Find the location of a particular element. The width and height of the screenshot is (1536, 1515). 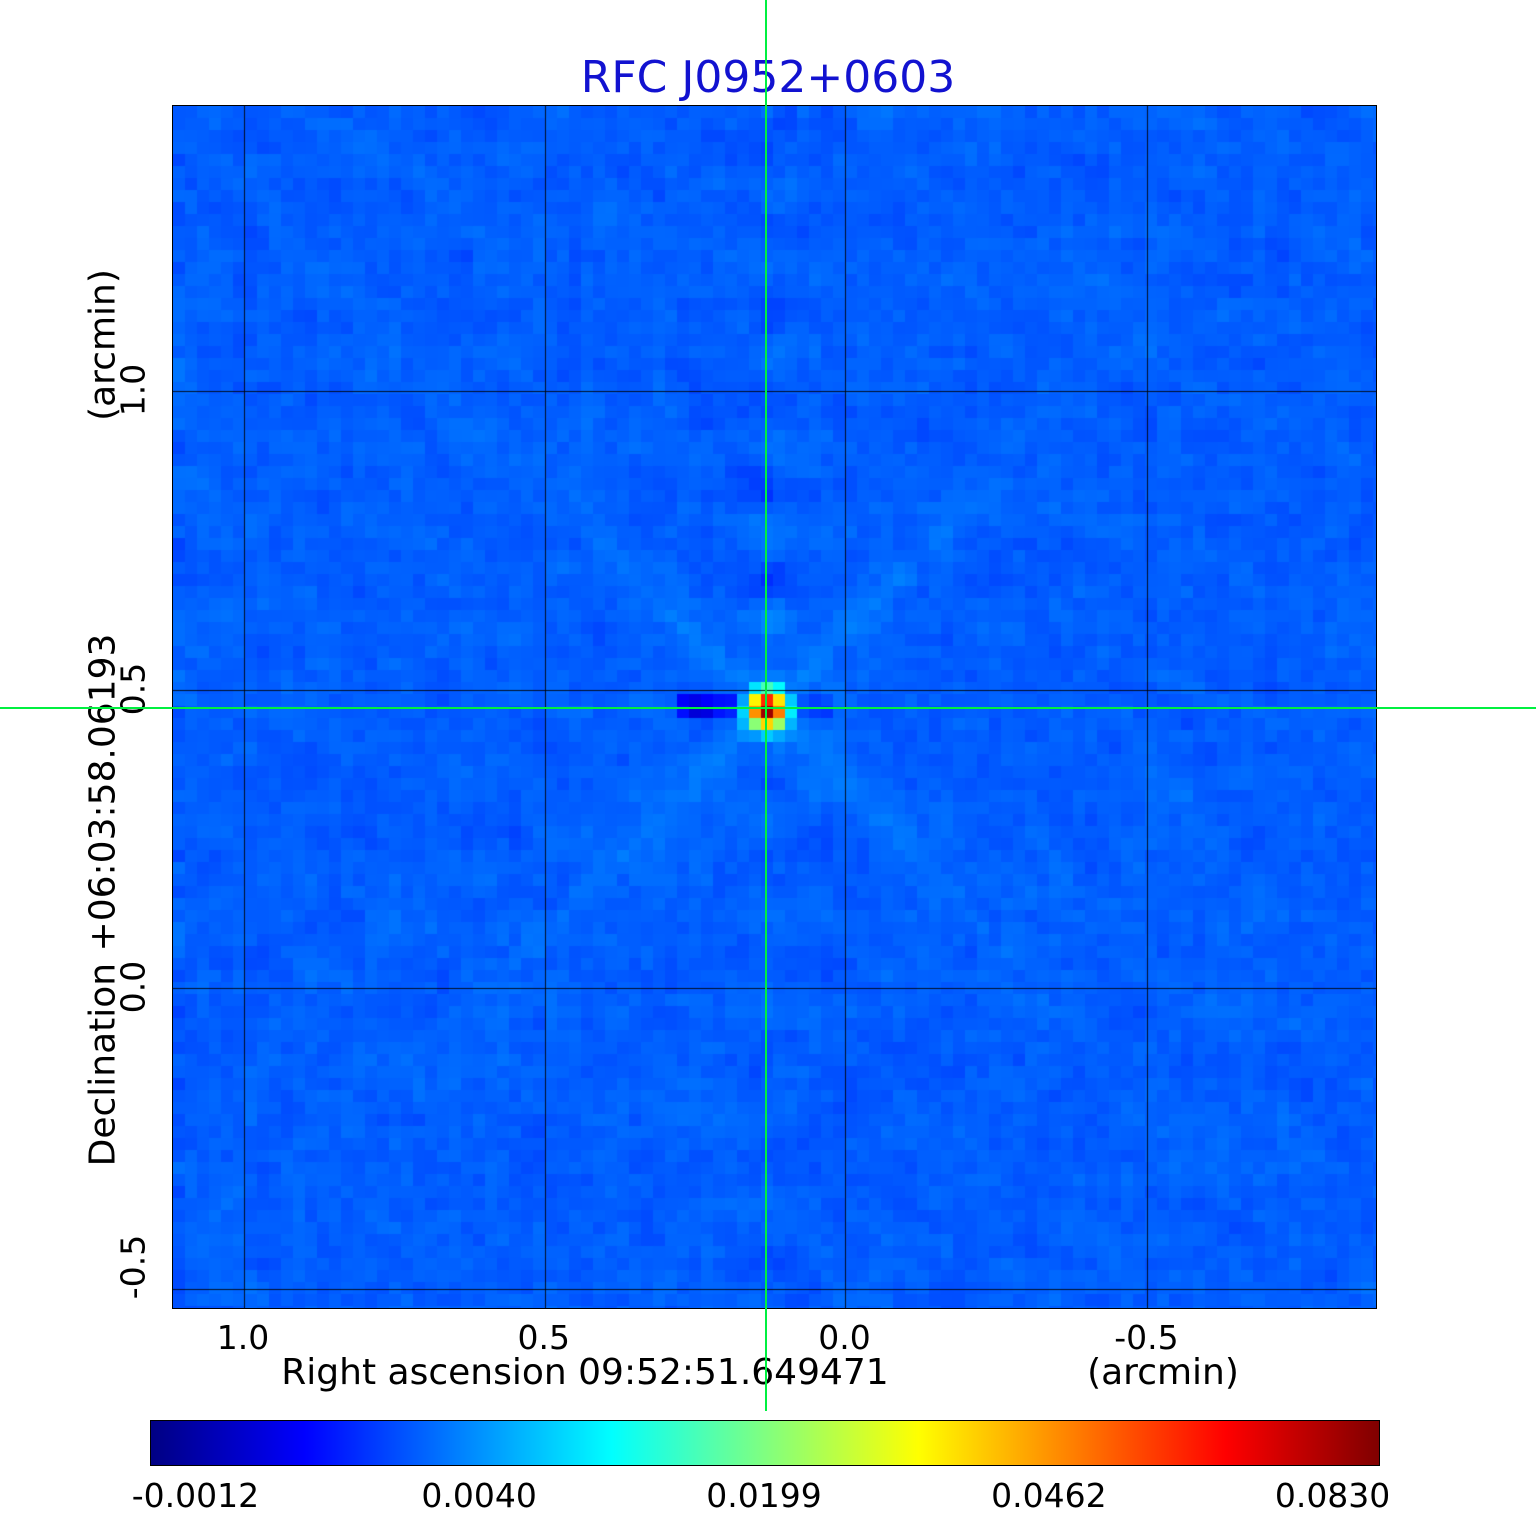

colorbar-tick-label: 0.0040 is located at coordinates (479, 1495).